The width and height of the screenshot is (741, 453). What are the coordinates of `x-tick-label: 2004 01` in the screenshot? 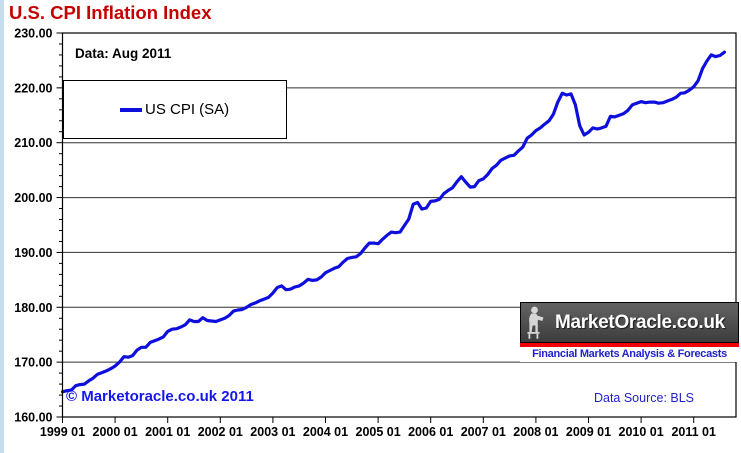 It's located at (325, 432).